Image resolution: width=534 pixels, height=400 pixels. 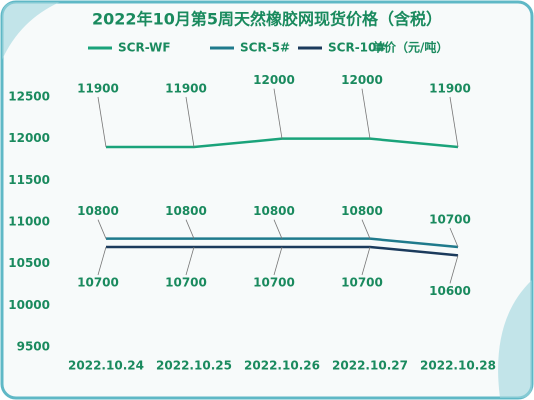 What do you see at coordinates (194, 366) in the screenshot?
I see `x-tick-label: 2022.10.25` at bounding box center [194, 366].